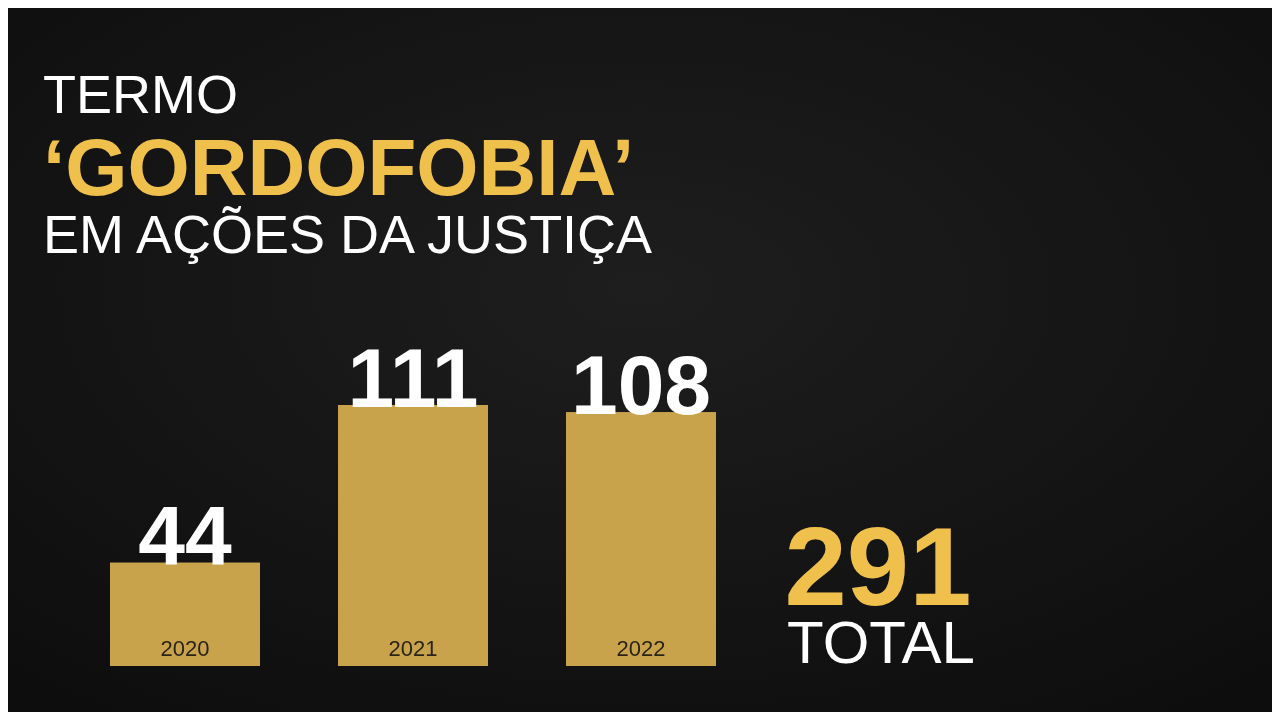 The width and height of the screenshot is (1280, 720). What do you see at coordinates (641, 385) in the screenshot?
I see `data-label: 108` at bounding box center [641, 385].